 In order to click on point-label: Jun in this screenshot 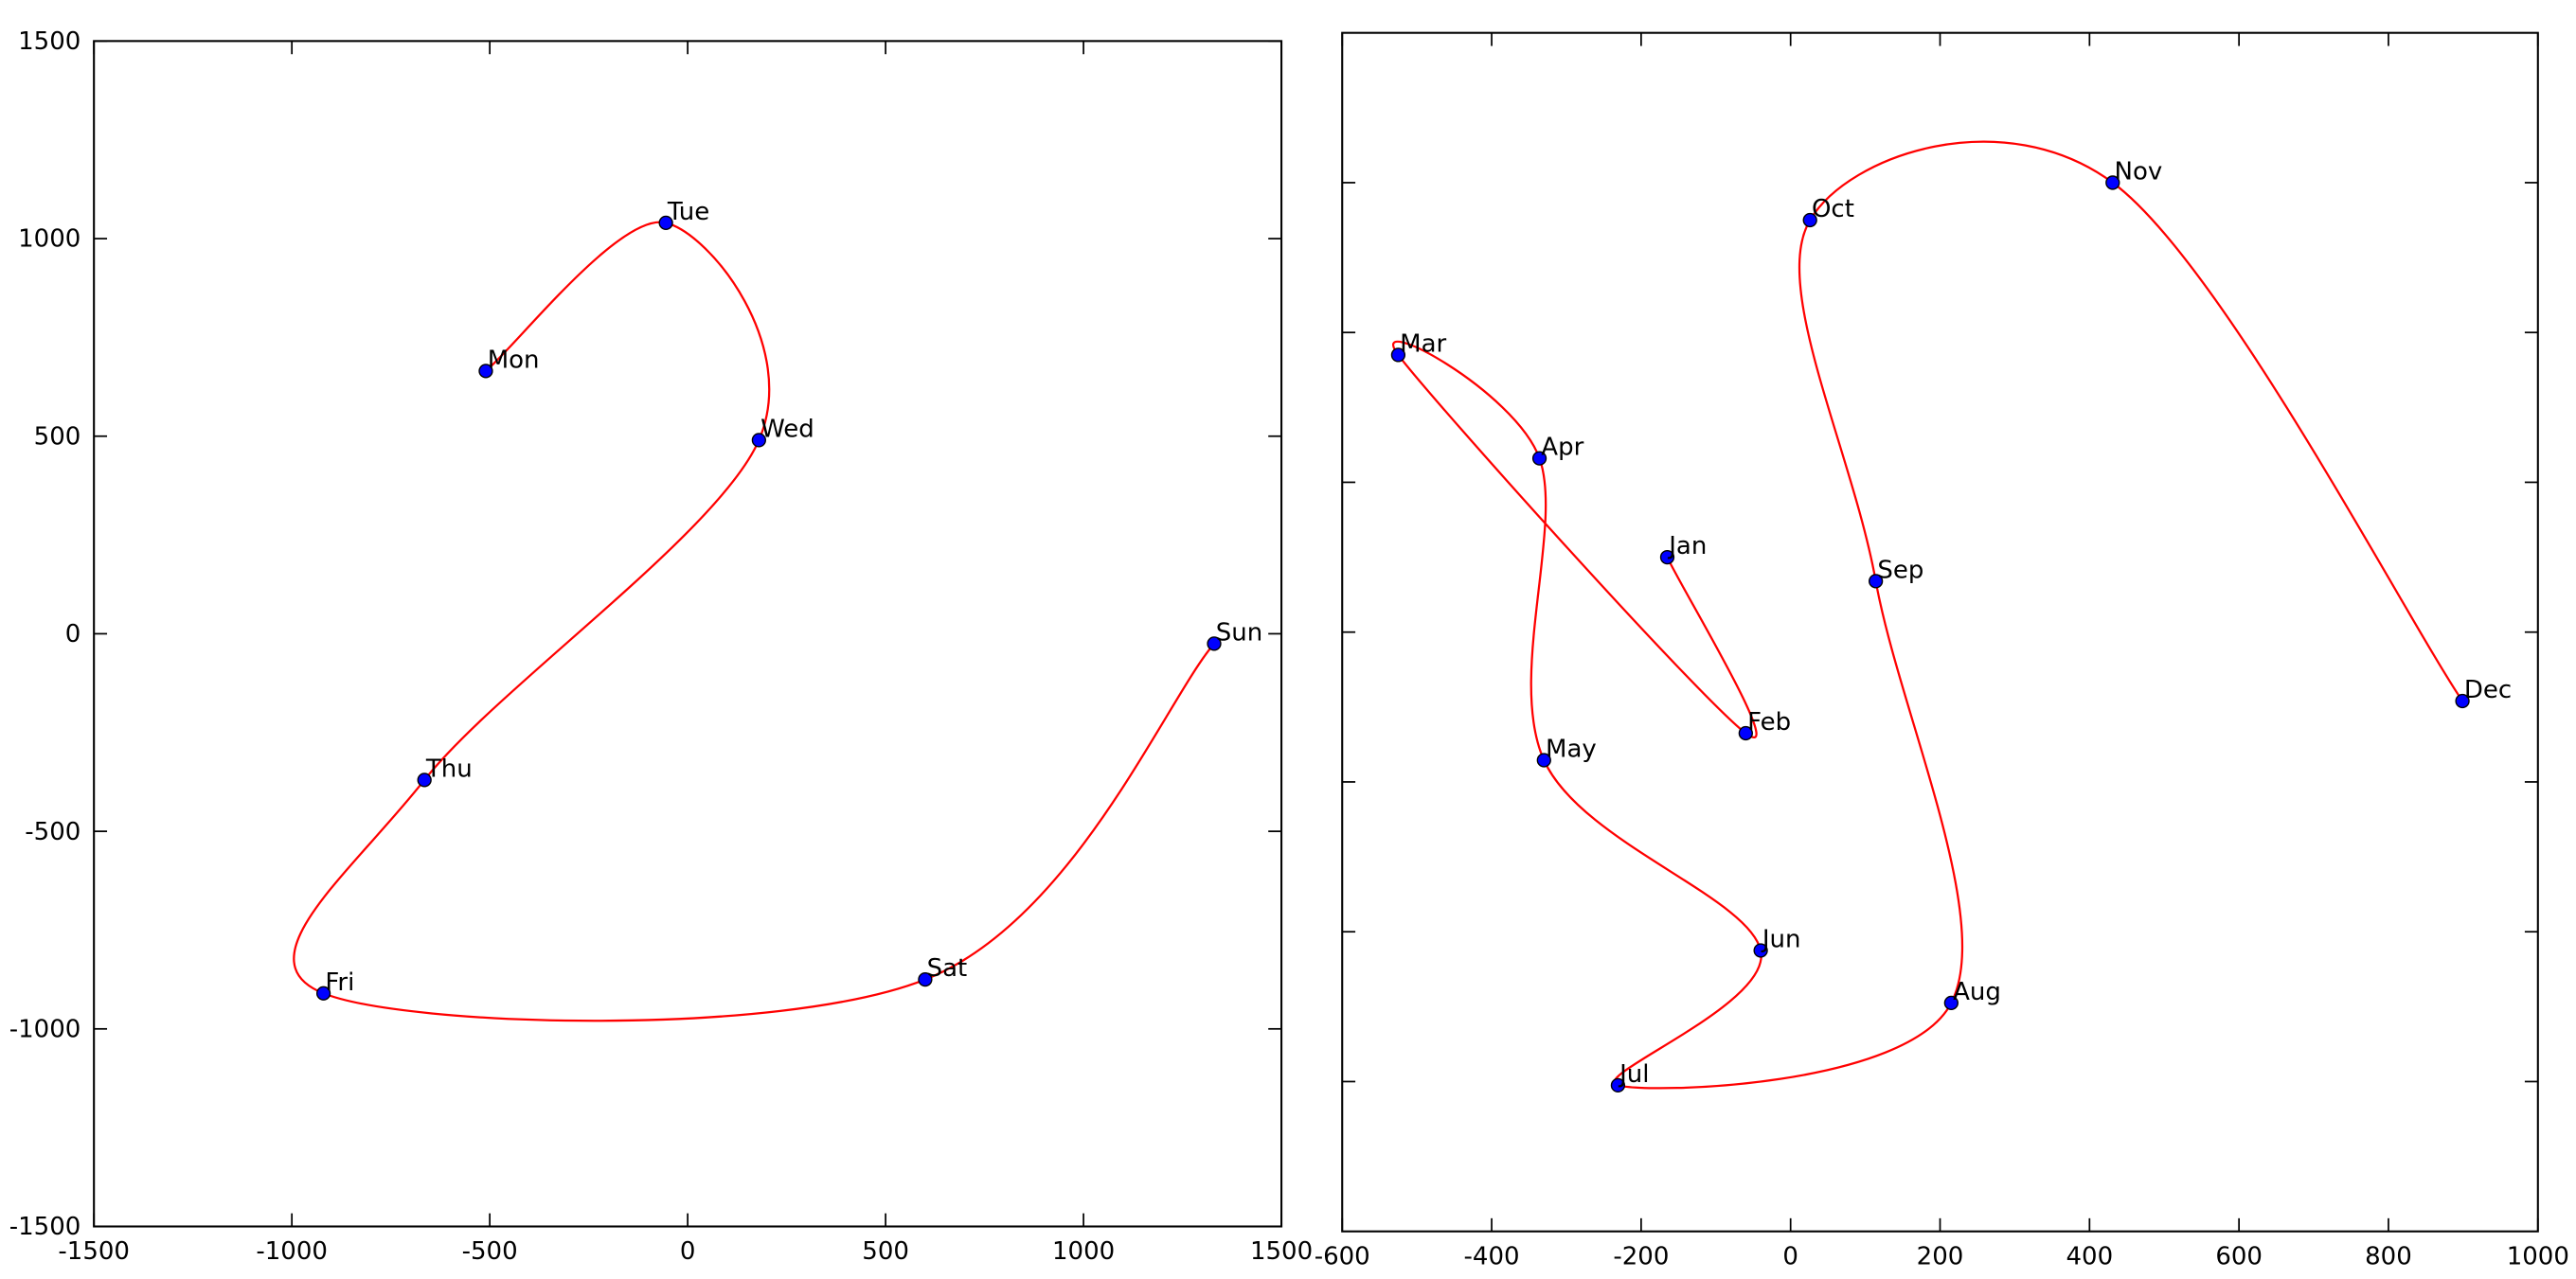, I will do `click(1781, 940)`.